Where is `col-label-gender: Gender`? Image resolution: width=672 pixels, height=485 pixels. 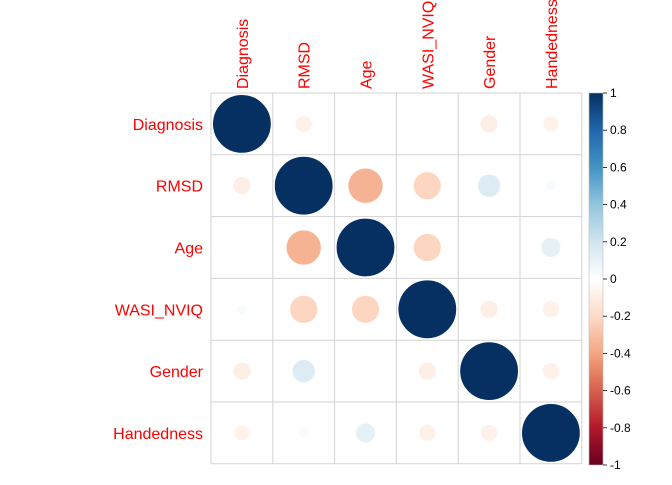 col-label-gender: Gender is located at coordinates (490, 62).